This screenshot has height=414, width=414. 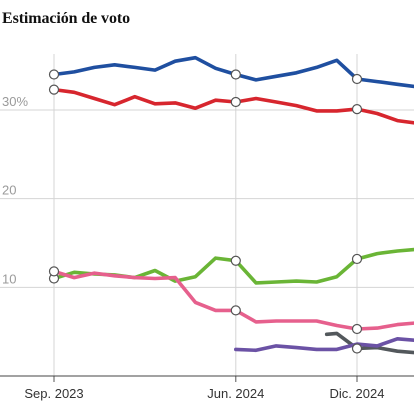 I want to click on x-tick-label: Dic. 2024, so click(x=357, y=393).